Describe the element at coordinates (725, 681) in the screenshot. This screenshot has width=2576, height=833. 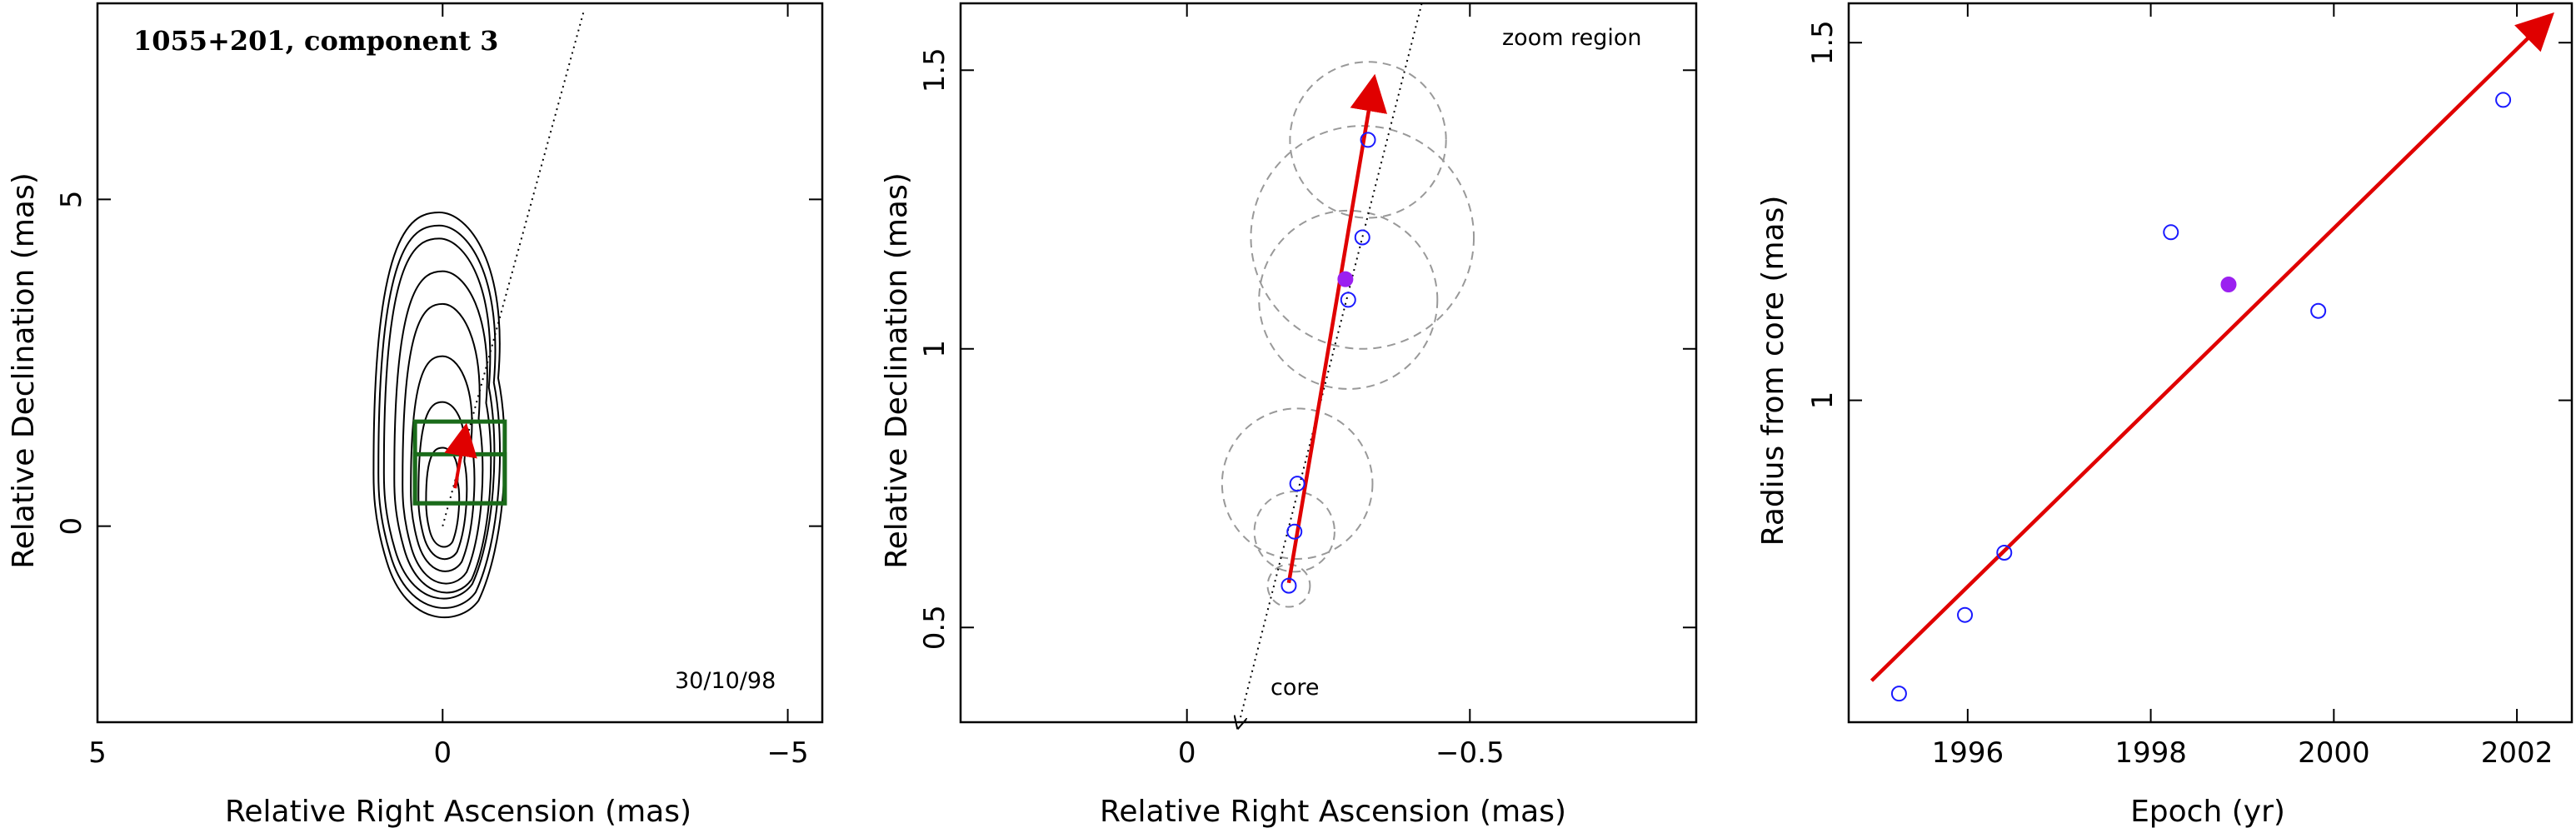
I see `date-label: 30/10/98` at that location.